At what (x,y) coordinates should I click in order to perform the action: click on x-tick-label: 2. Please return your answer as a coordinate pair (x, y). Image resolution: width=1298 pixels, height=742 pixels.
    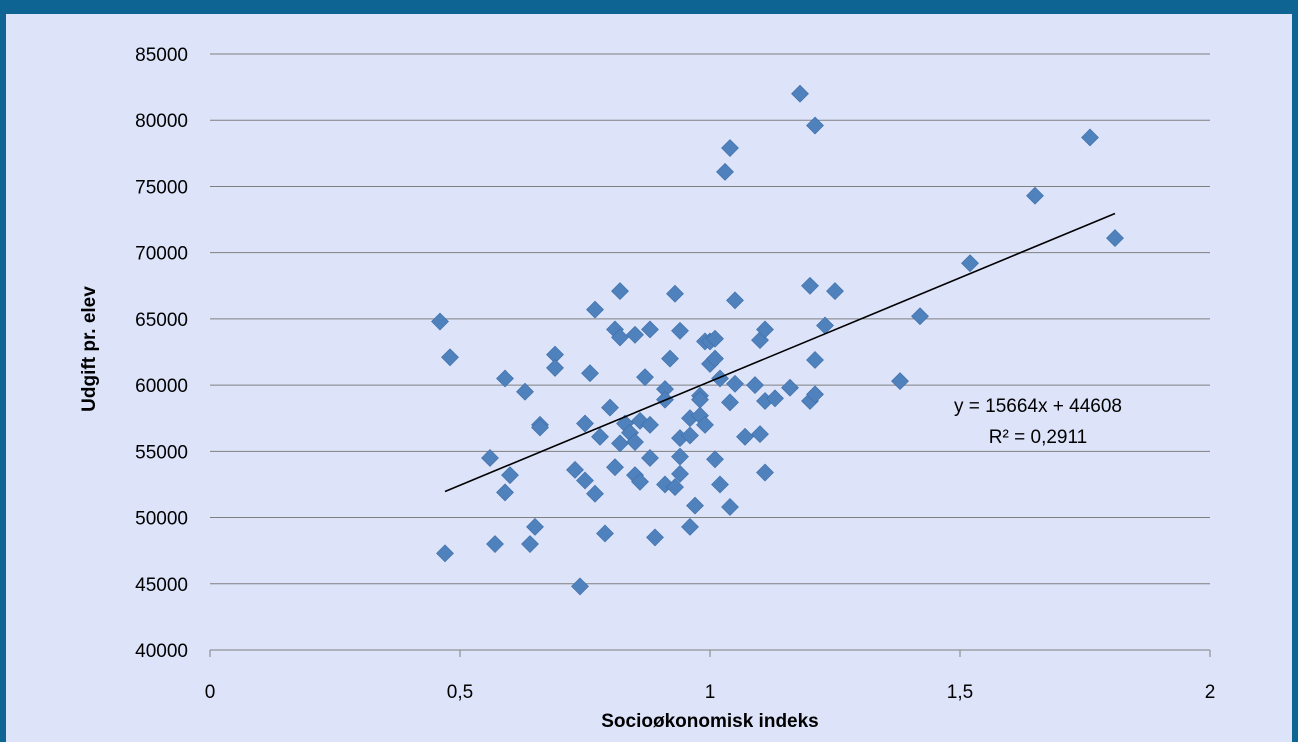
    Looking at the image, I should click on (1210, 692).